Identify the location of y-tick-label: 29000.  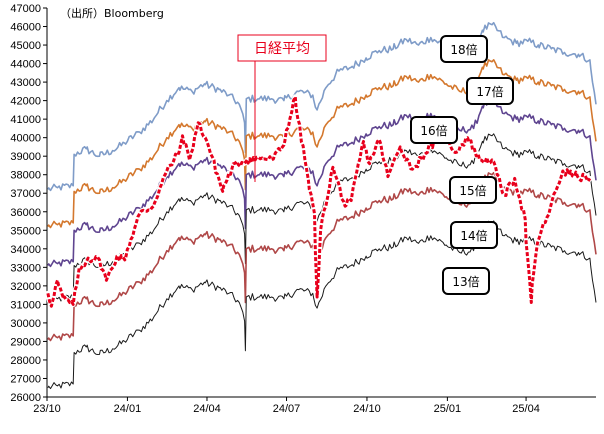
(25, 342).